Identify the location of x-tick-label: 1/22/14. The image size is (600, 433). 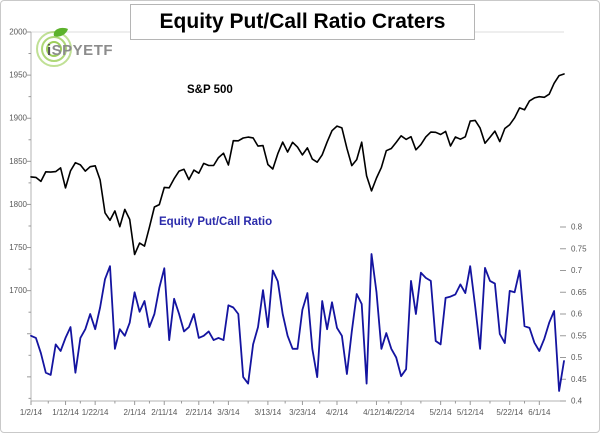
(95, 412).